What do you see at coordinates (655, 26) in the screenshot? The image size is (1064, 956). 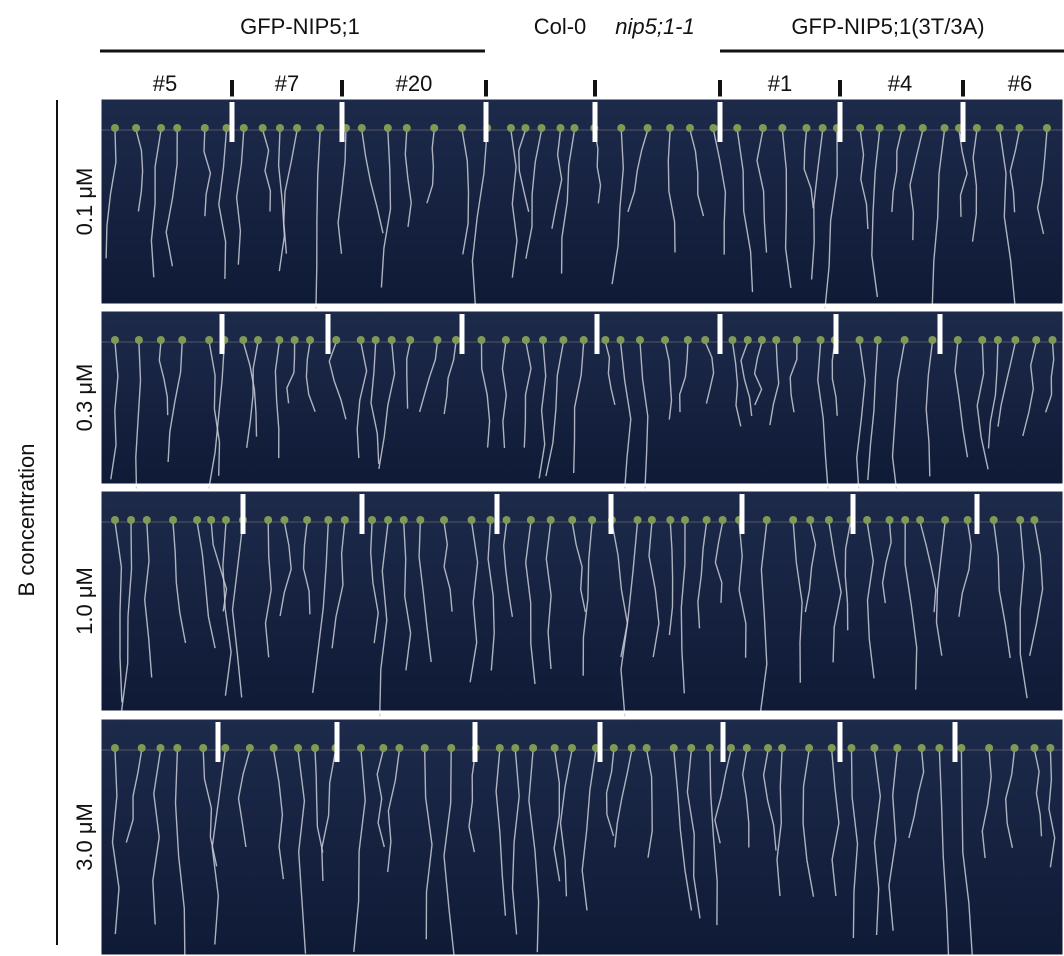 I see `group-label: nip5;1-1` at bounding box center [655, 26].